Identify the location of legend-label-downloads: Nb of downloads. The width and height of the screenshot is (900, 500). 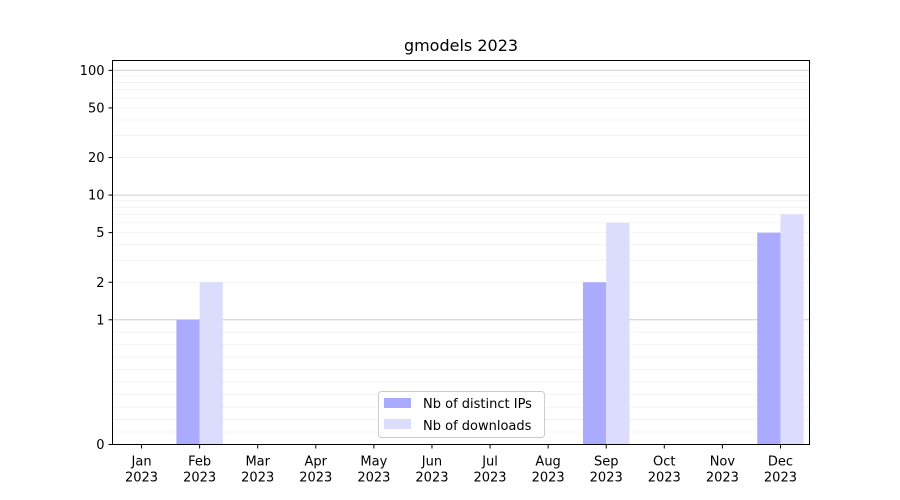
(477, 426).